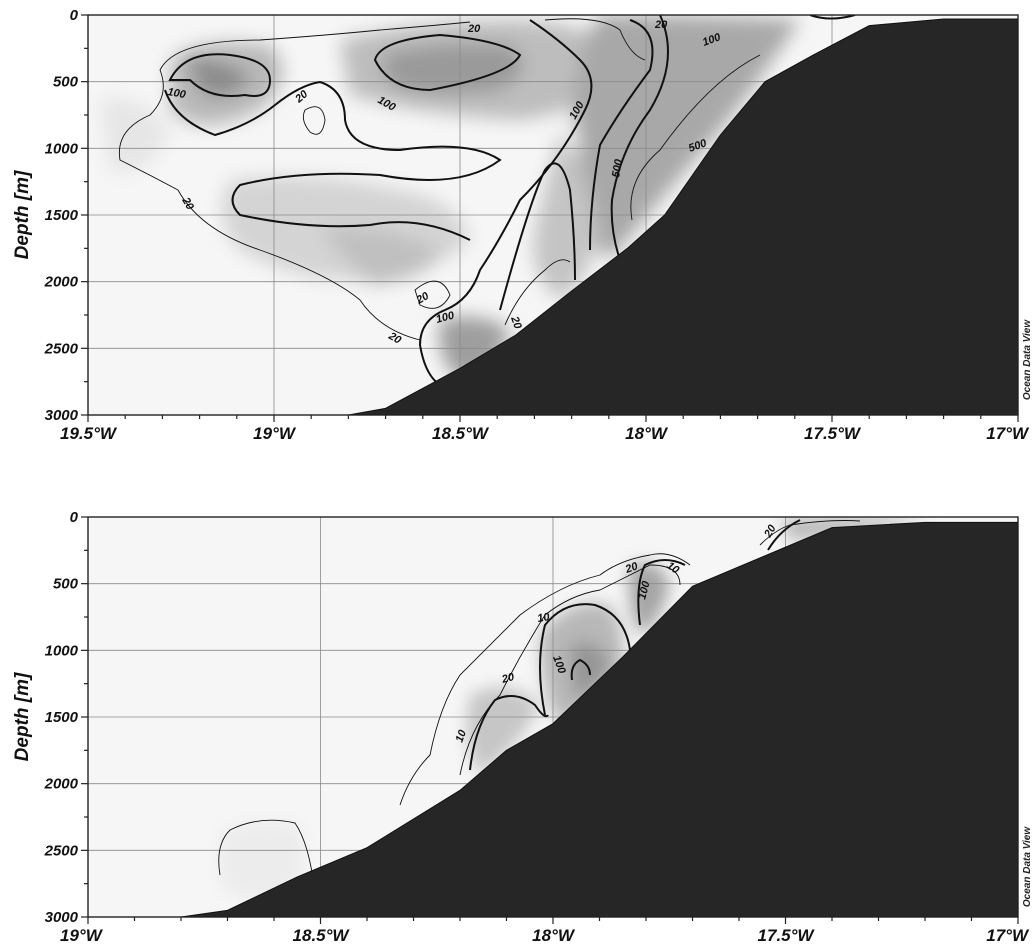 The image size is (1033, 947). I want to click on contour-10-outer, so click(545, 679).